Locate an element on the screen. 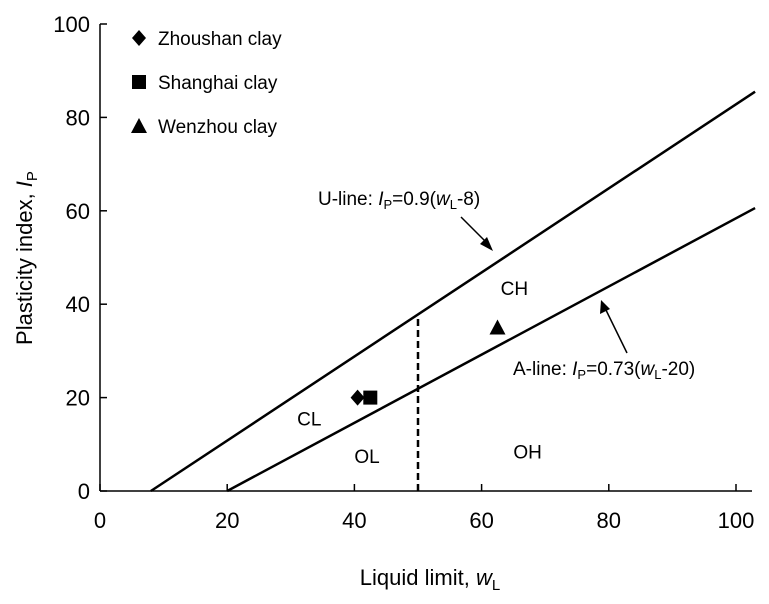 Image resolution: width=769 pixels, height=604 pixels. zone-label-cl: CL is located at coordinates (309, 420).